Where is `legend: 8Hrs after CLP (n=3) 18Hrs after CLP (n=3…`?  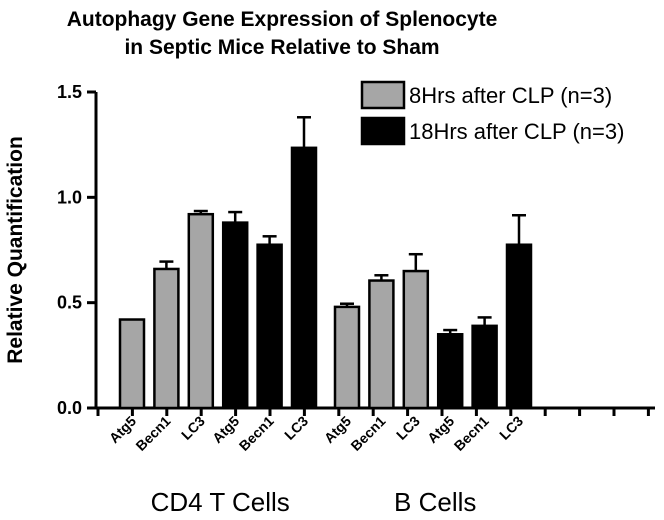 legend: 8Hrs after CLP (n=3) 18Hrs after CLP (n=3… is located at coordinates (492, 113).